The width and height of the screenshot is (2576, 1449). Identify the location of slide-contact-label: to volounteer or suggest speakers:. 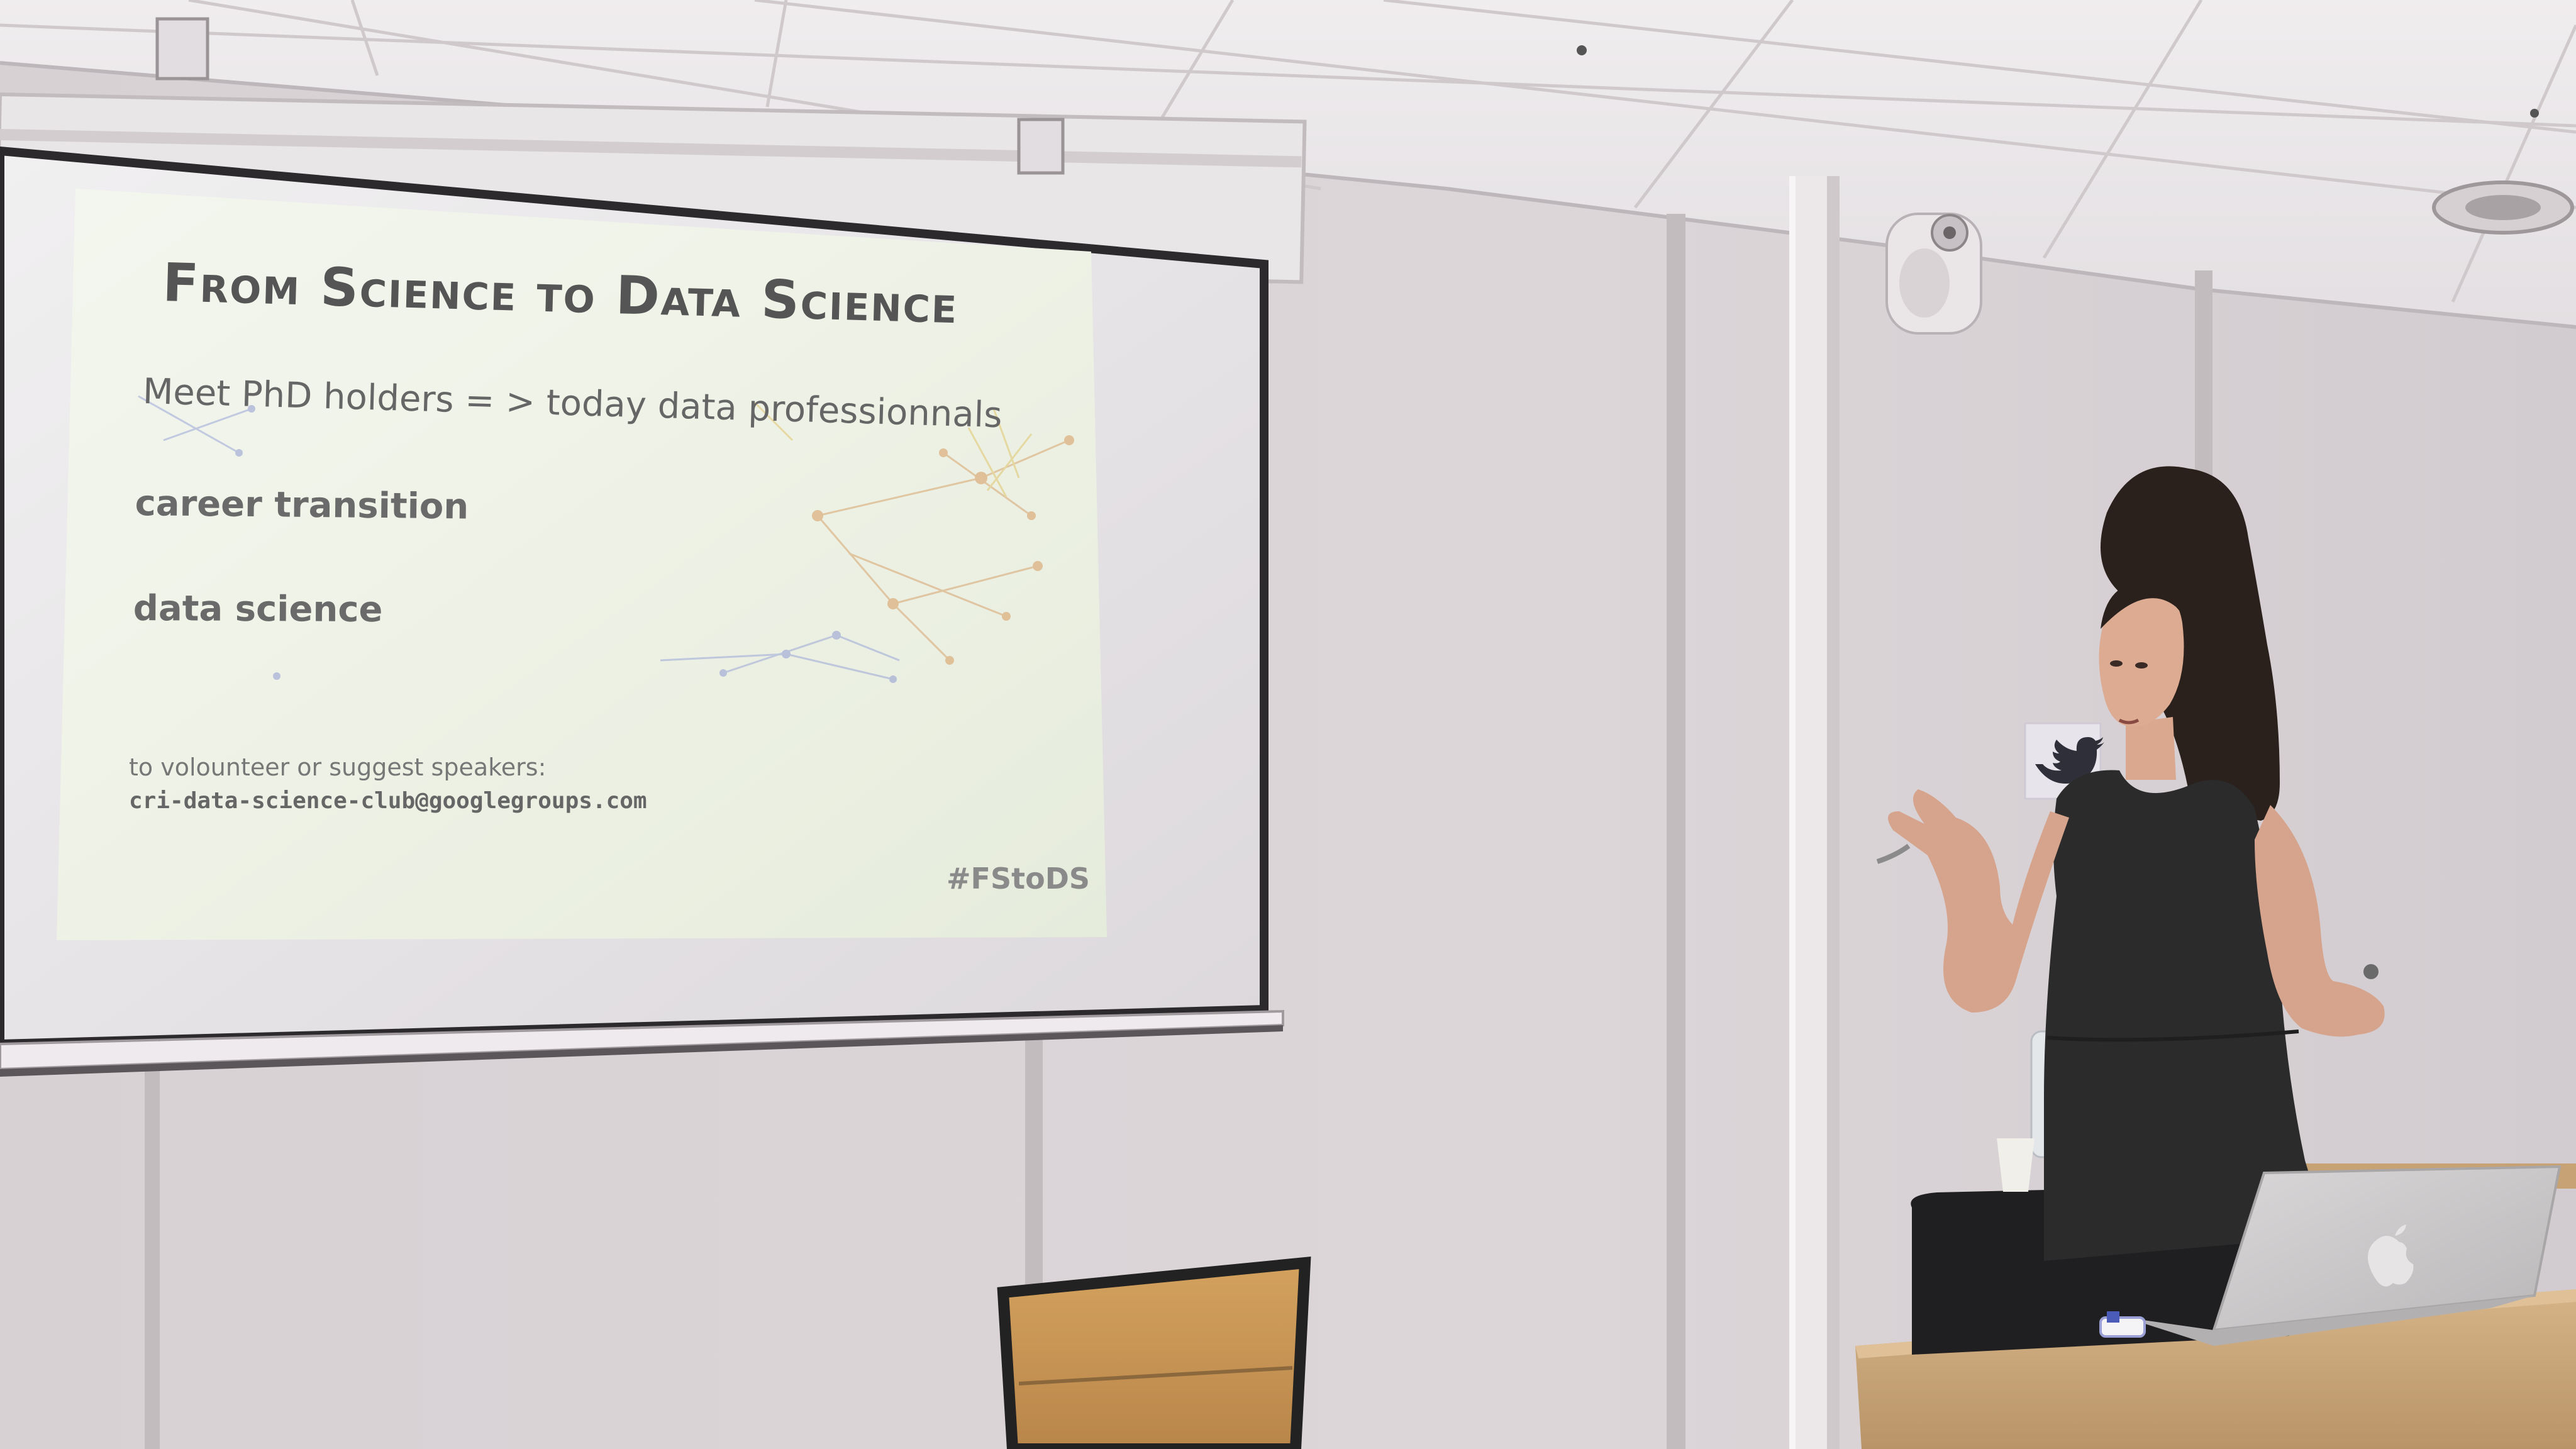
(338, 767).